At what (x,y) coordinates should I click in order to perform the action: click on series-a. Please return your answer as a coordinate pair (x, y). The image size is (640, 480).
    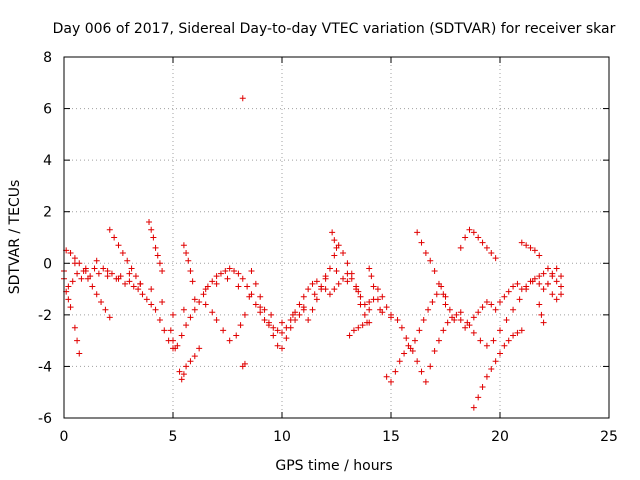
    Looking at the image, I should click on (227, 308).